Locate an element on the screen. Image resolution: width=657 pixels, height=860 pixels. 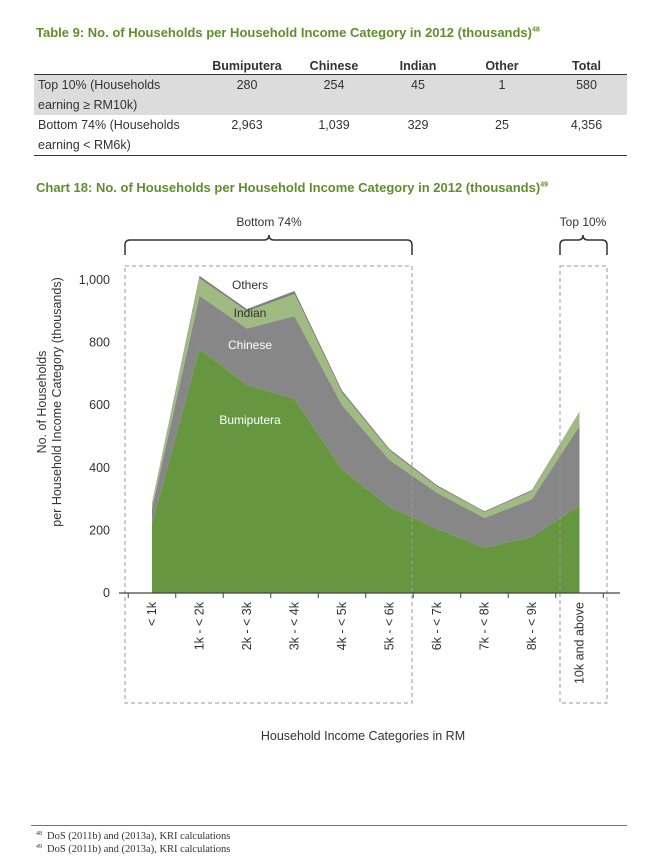
row-label: Top 10% (Households earning ≥ RM10k) is located at coordinates (119, 94).